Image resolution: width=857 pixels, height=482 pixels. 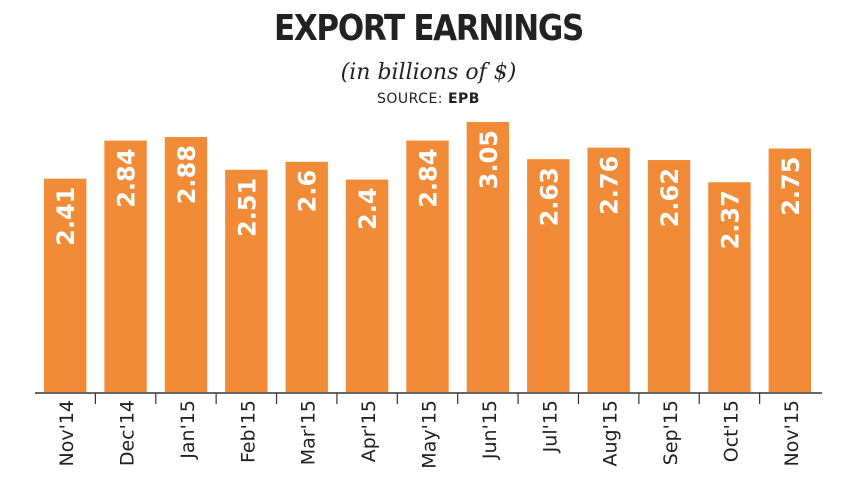 What do you see at coordinates (792, 433) in the screenshot?
I see `x-tick-label: Nov'15` at bounding box center [792, 433].